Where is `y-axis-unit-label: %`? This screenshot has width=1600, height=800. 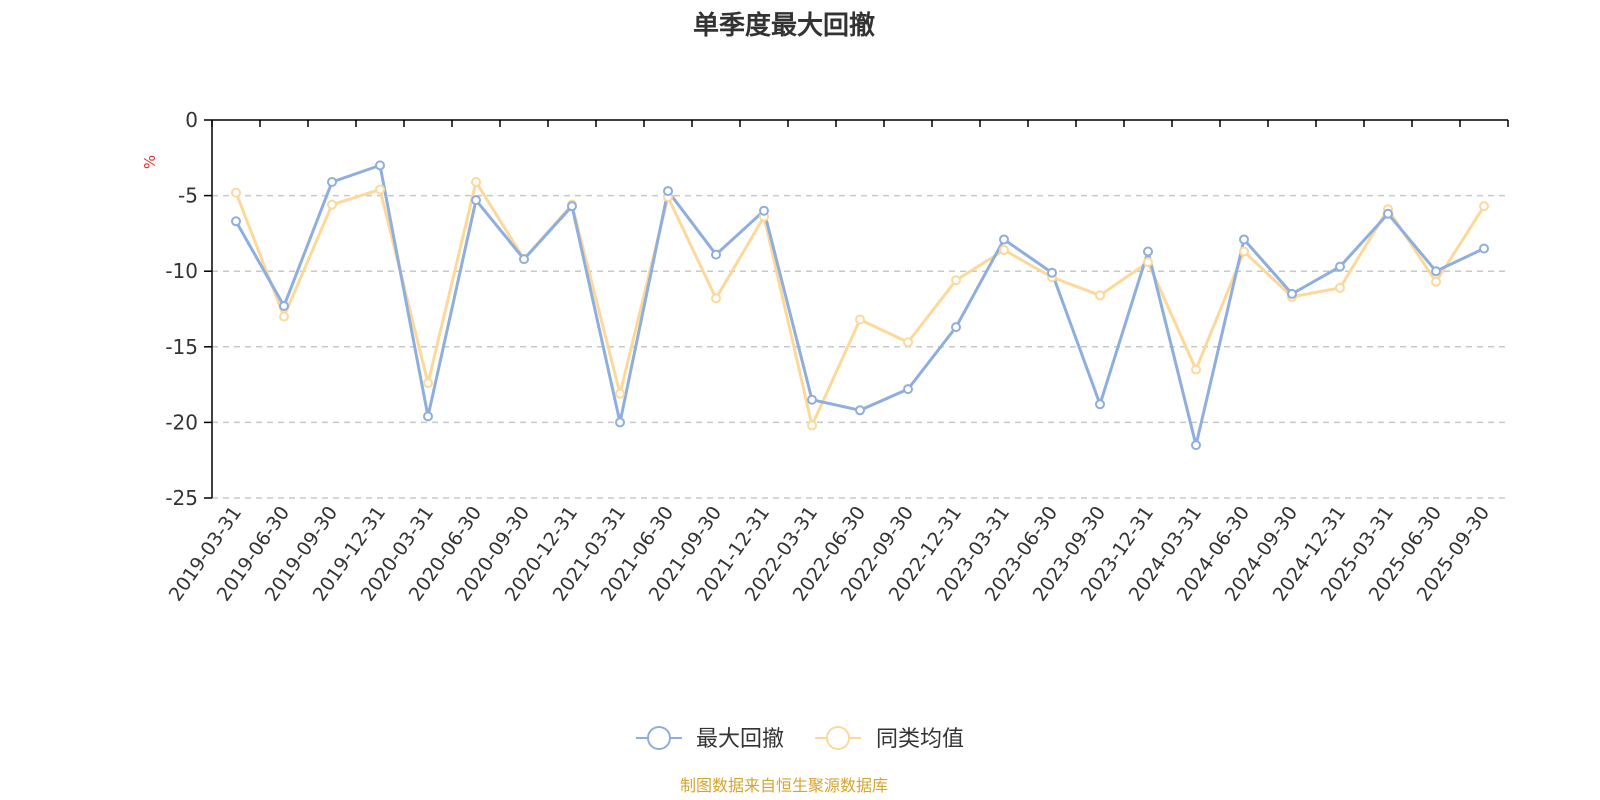
y-axis-unit-label: % is located at coordinates (150, 162).